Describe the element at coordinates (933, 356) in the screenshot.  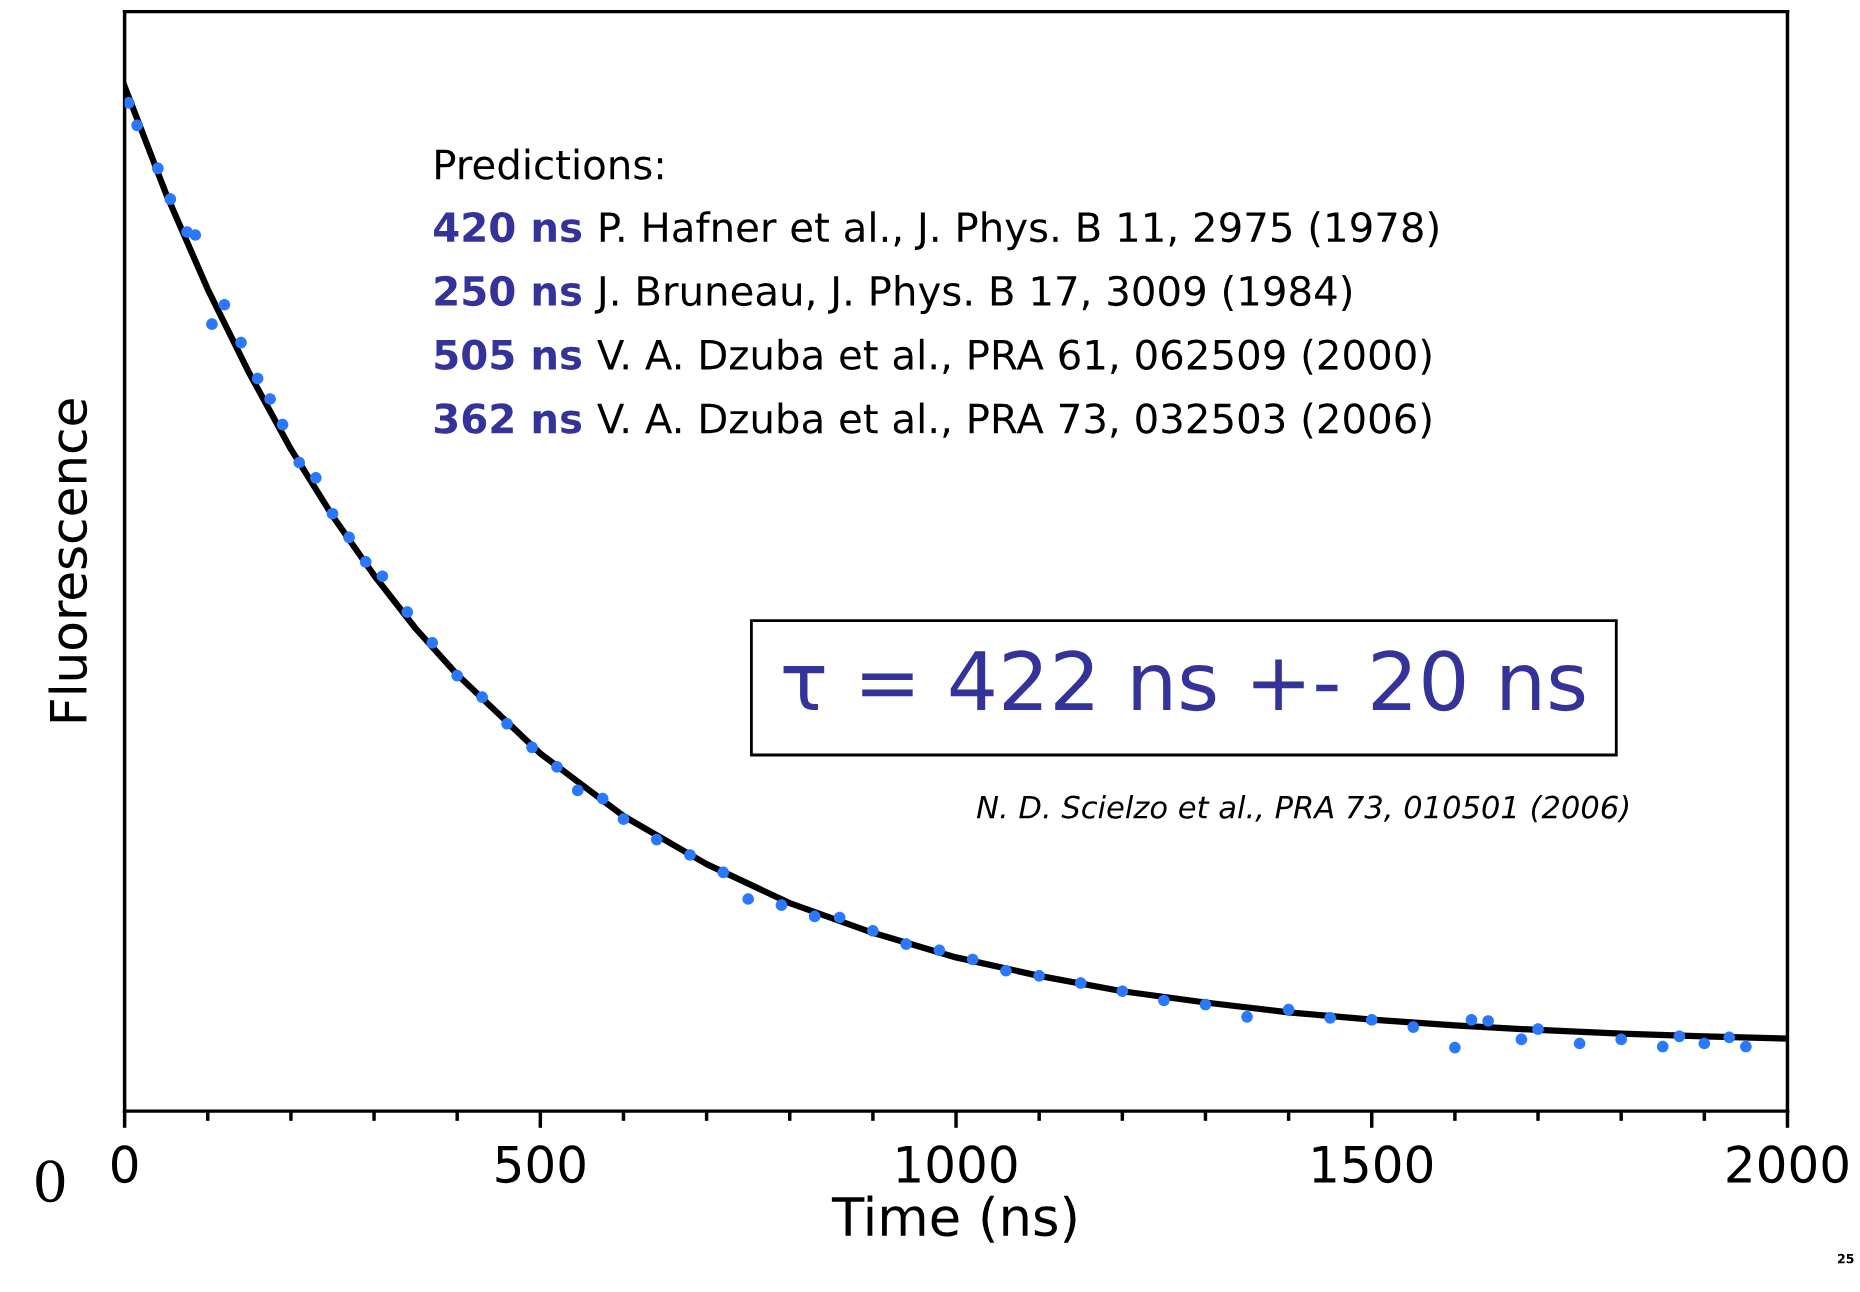
I see `annotation: 505 ns V. A. Dzuba et al., PRA 61, 062509 (2000)` at that location.